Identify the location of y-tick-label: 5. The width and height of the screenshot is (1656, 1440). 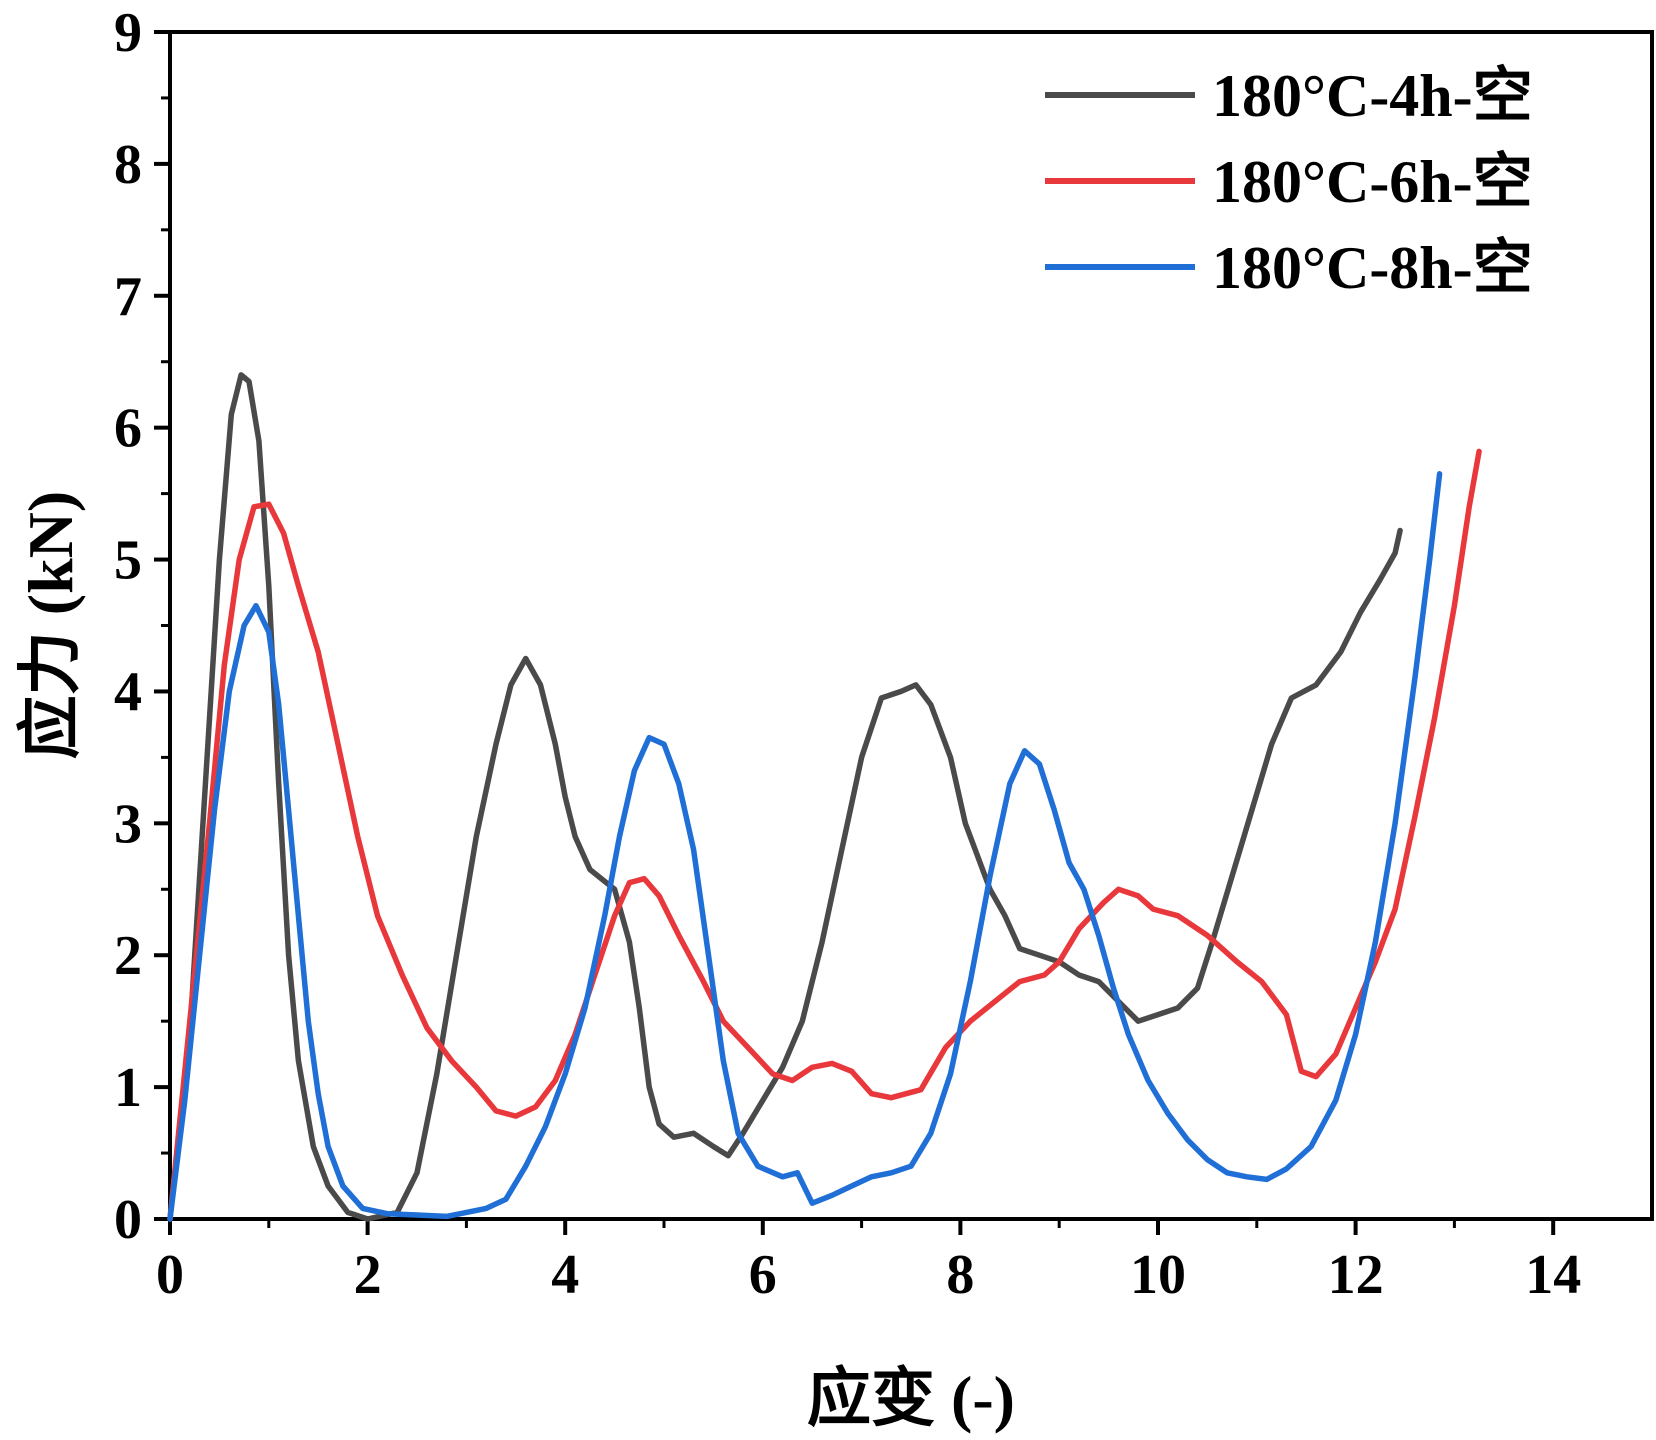
(128, 561).